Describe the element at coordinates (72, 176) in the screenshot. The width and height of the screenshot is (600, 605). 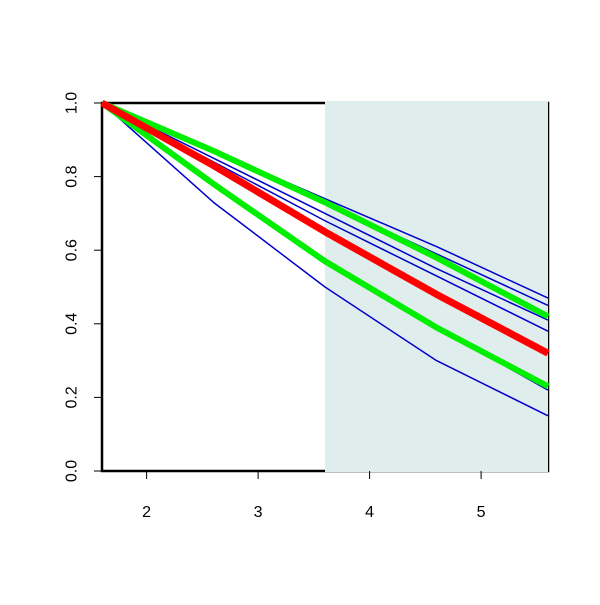
I see `y-tick-label: 0.8` at that location.